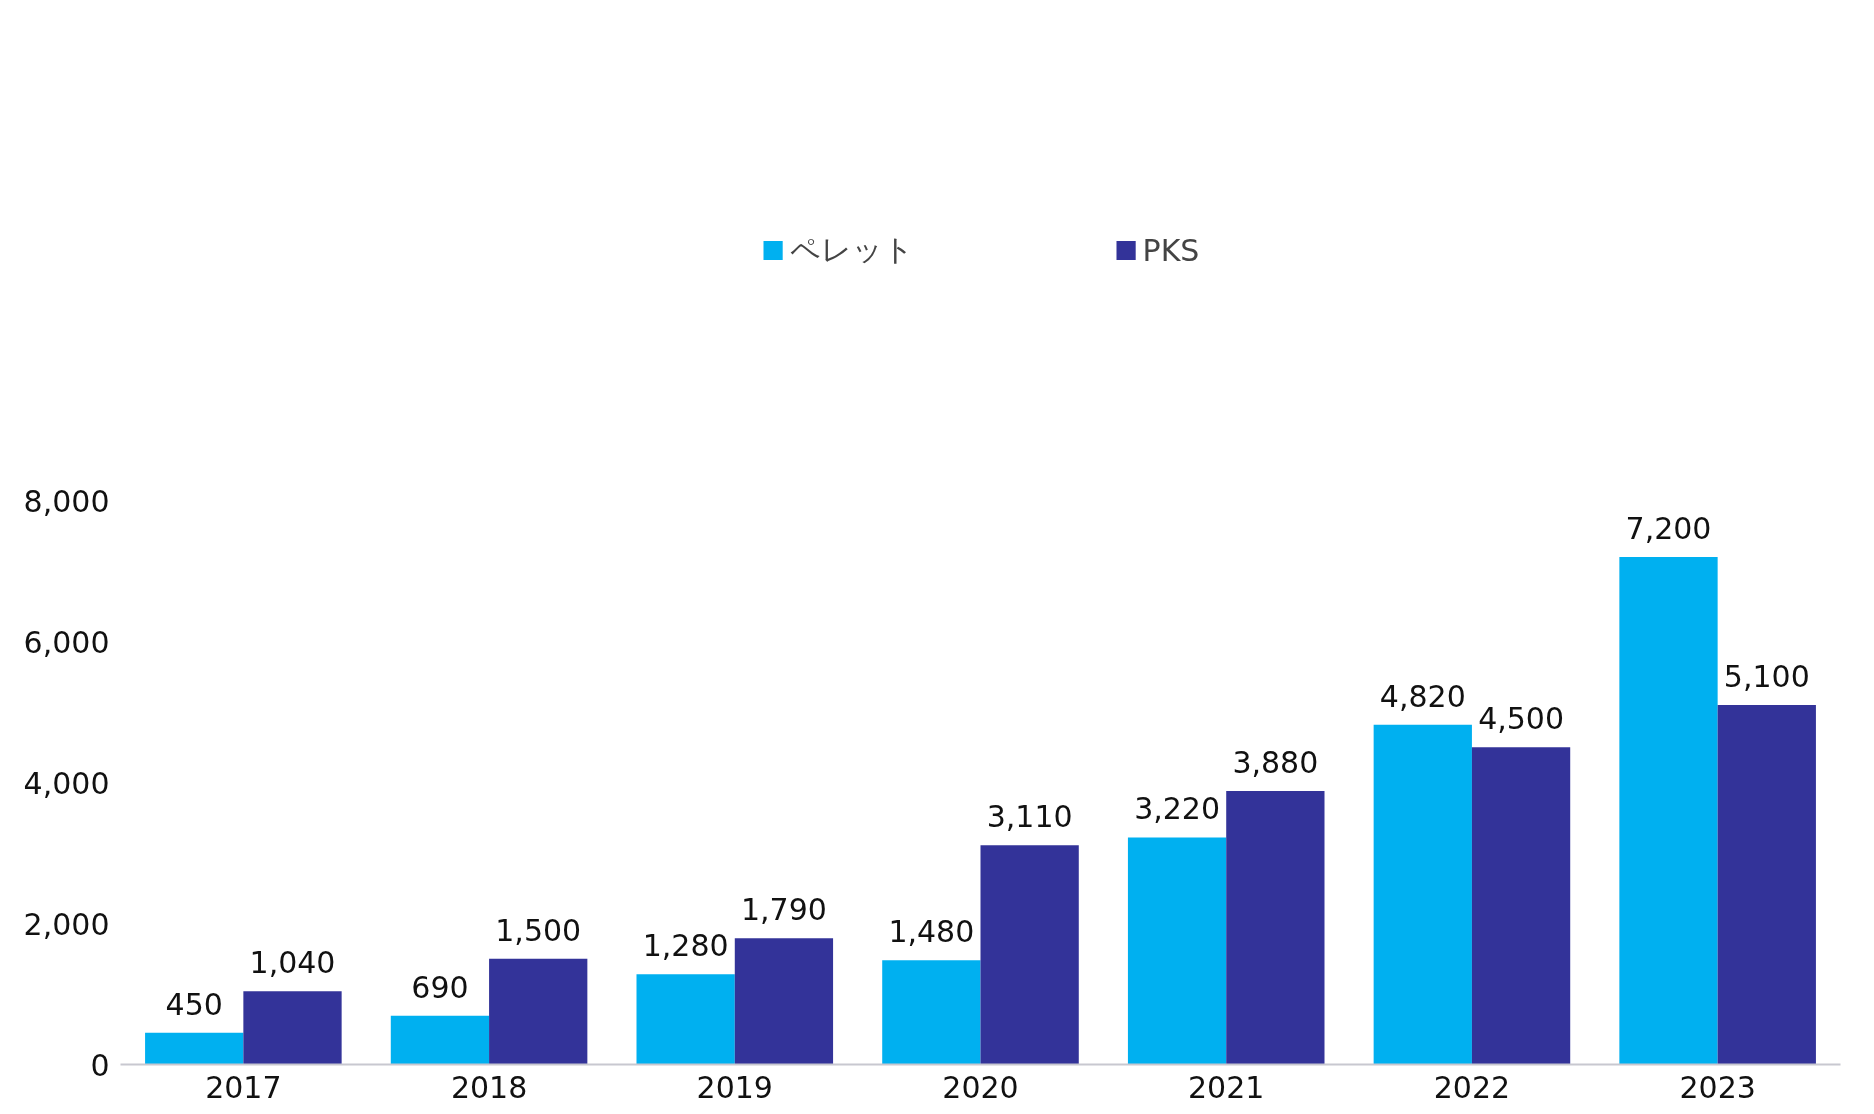 Image resolution: width=1874 pixels, height=1114 pixels. I want to click on x-tick-label: 2019, so click(734, 1087).